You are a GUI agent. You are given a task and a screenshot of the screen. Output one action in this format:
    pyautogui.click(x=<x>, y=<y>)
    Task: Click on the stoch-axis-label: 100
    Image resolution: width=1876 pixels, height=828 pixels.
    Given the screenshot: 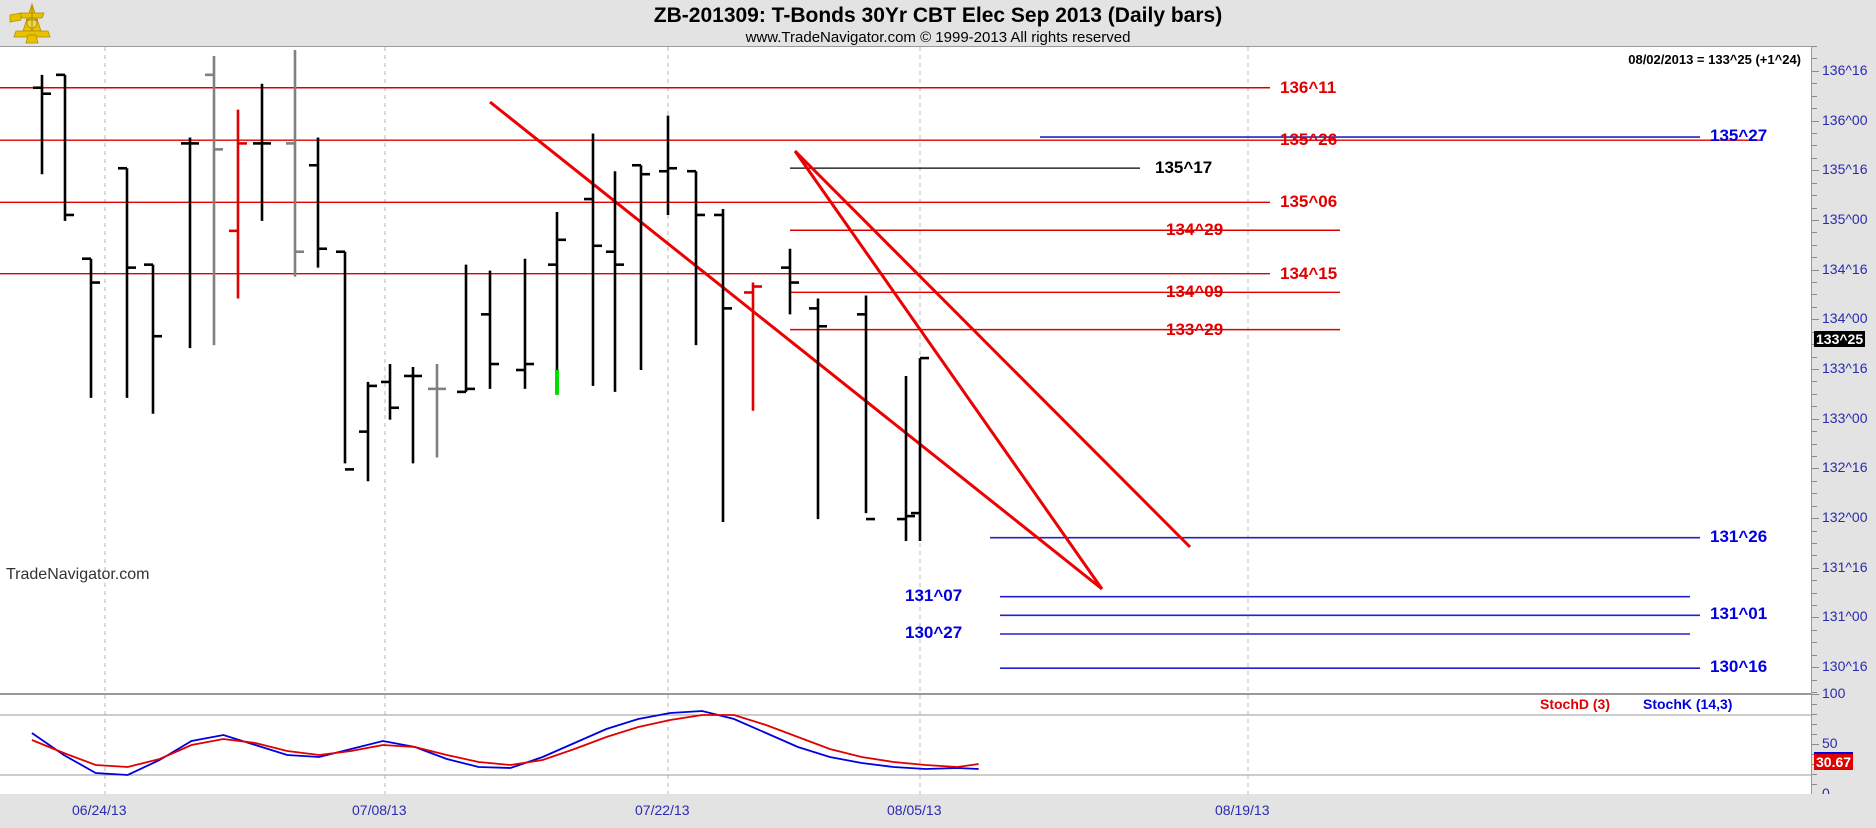 What is the action you would take?
    pyautogui.click(x=1834, y=693)
    